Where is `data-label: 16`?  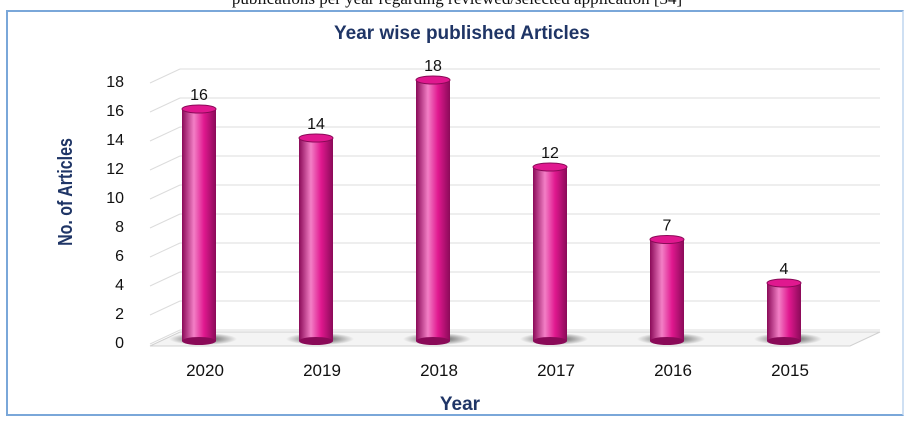
data-label: 16 is located at coordinates (199, 95).